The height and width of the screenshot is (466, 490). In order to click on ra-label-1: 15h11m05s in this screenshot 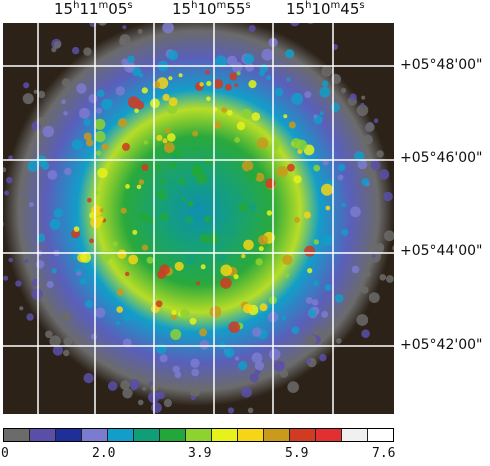, I will do `click(93, 9)`.